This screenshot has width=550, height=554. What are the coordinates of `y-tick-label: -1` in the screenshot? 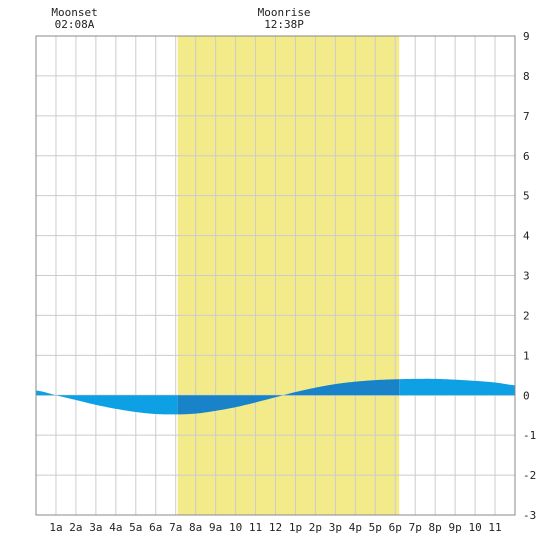 It's located at (529, 435).